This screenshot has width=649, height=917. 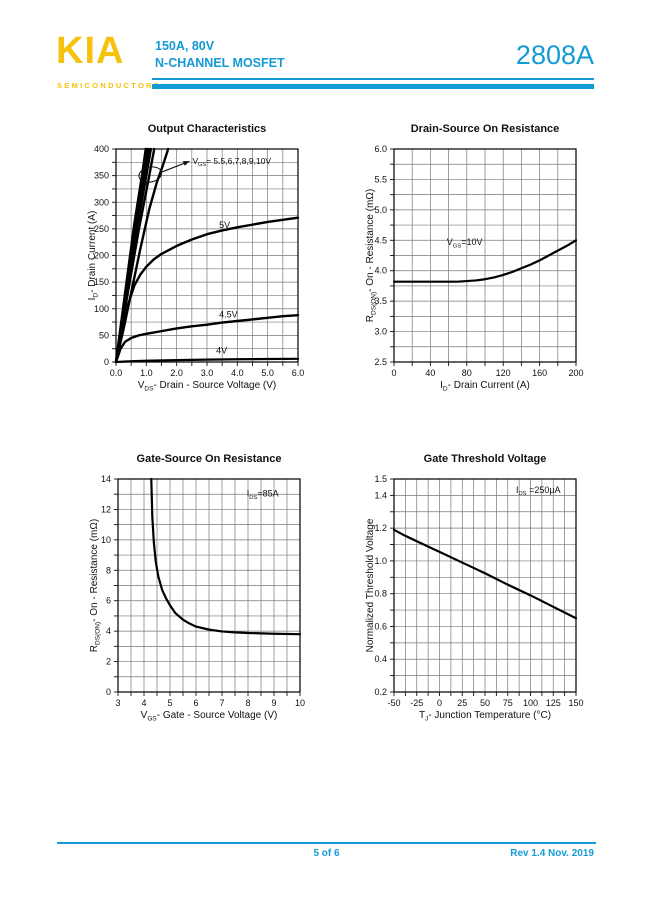 What do you see at coordinates (106, 509) in the screenshot?
I see `y-tick-label: 12` at bounding box center [106, 509].